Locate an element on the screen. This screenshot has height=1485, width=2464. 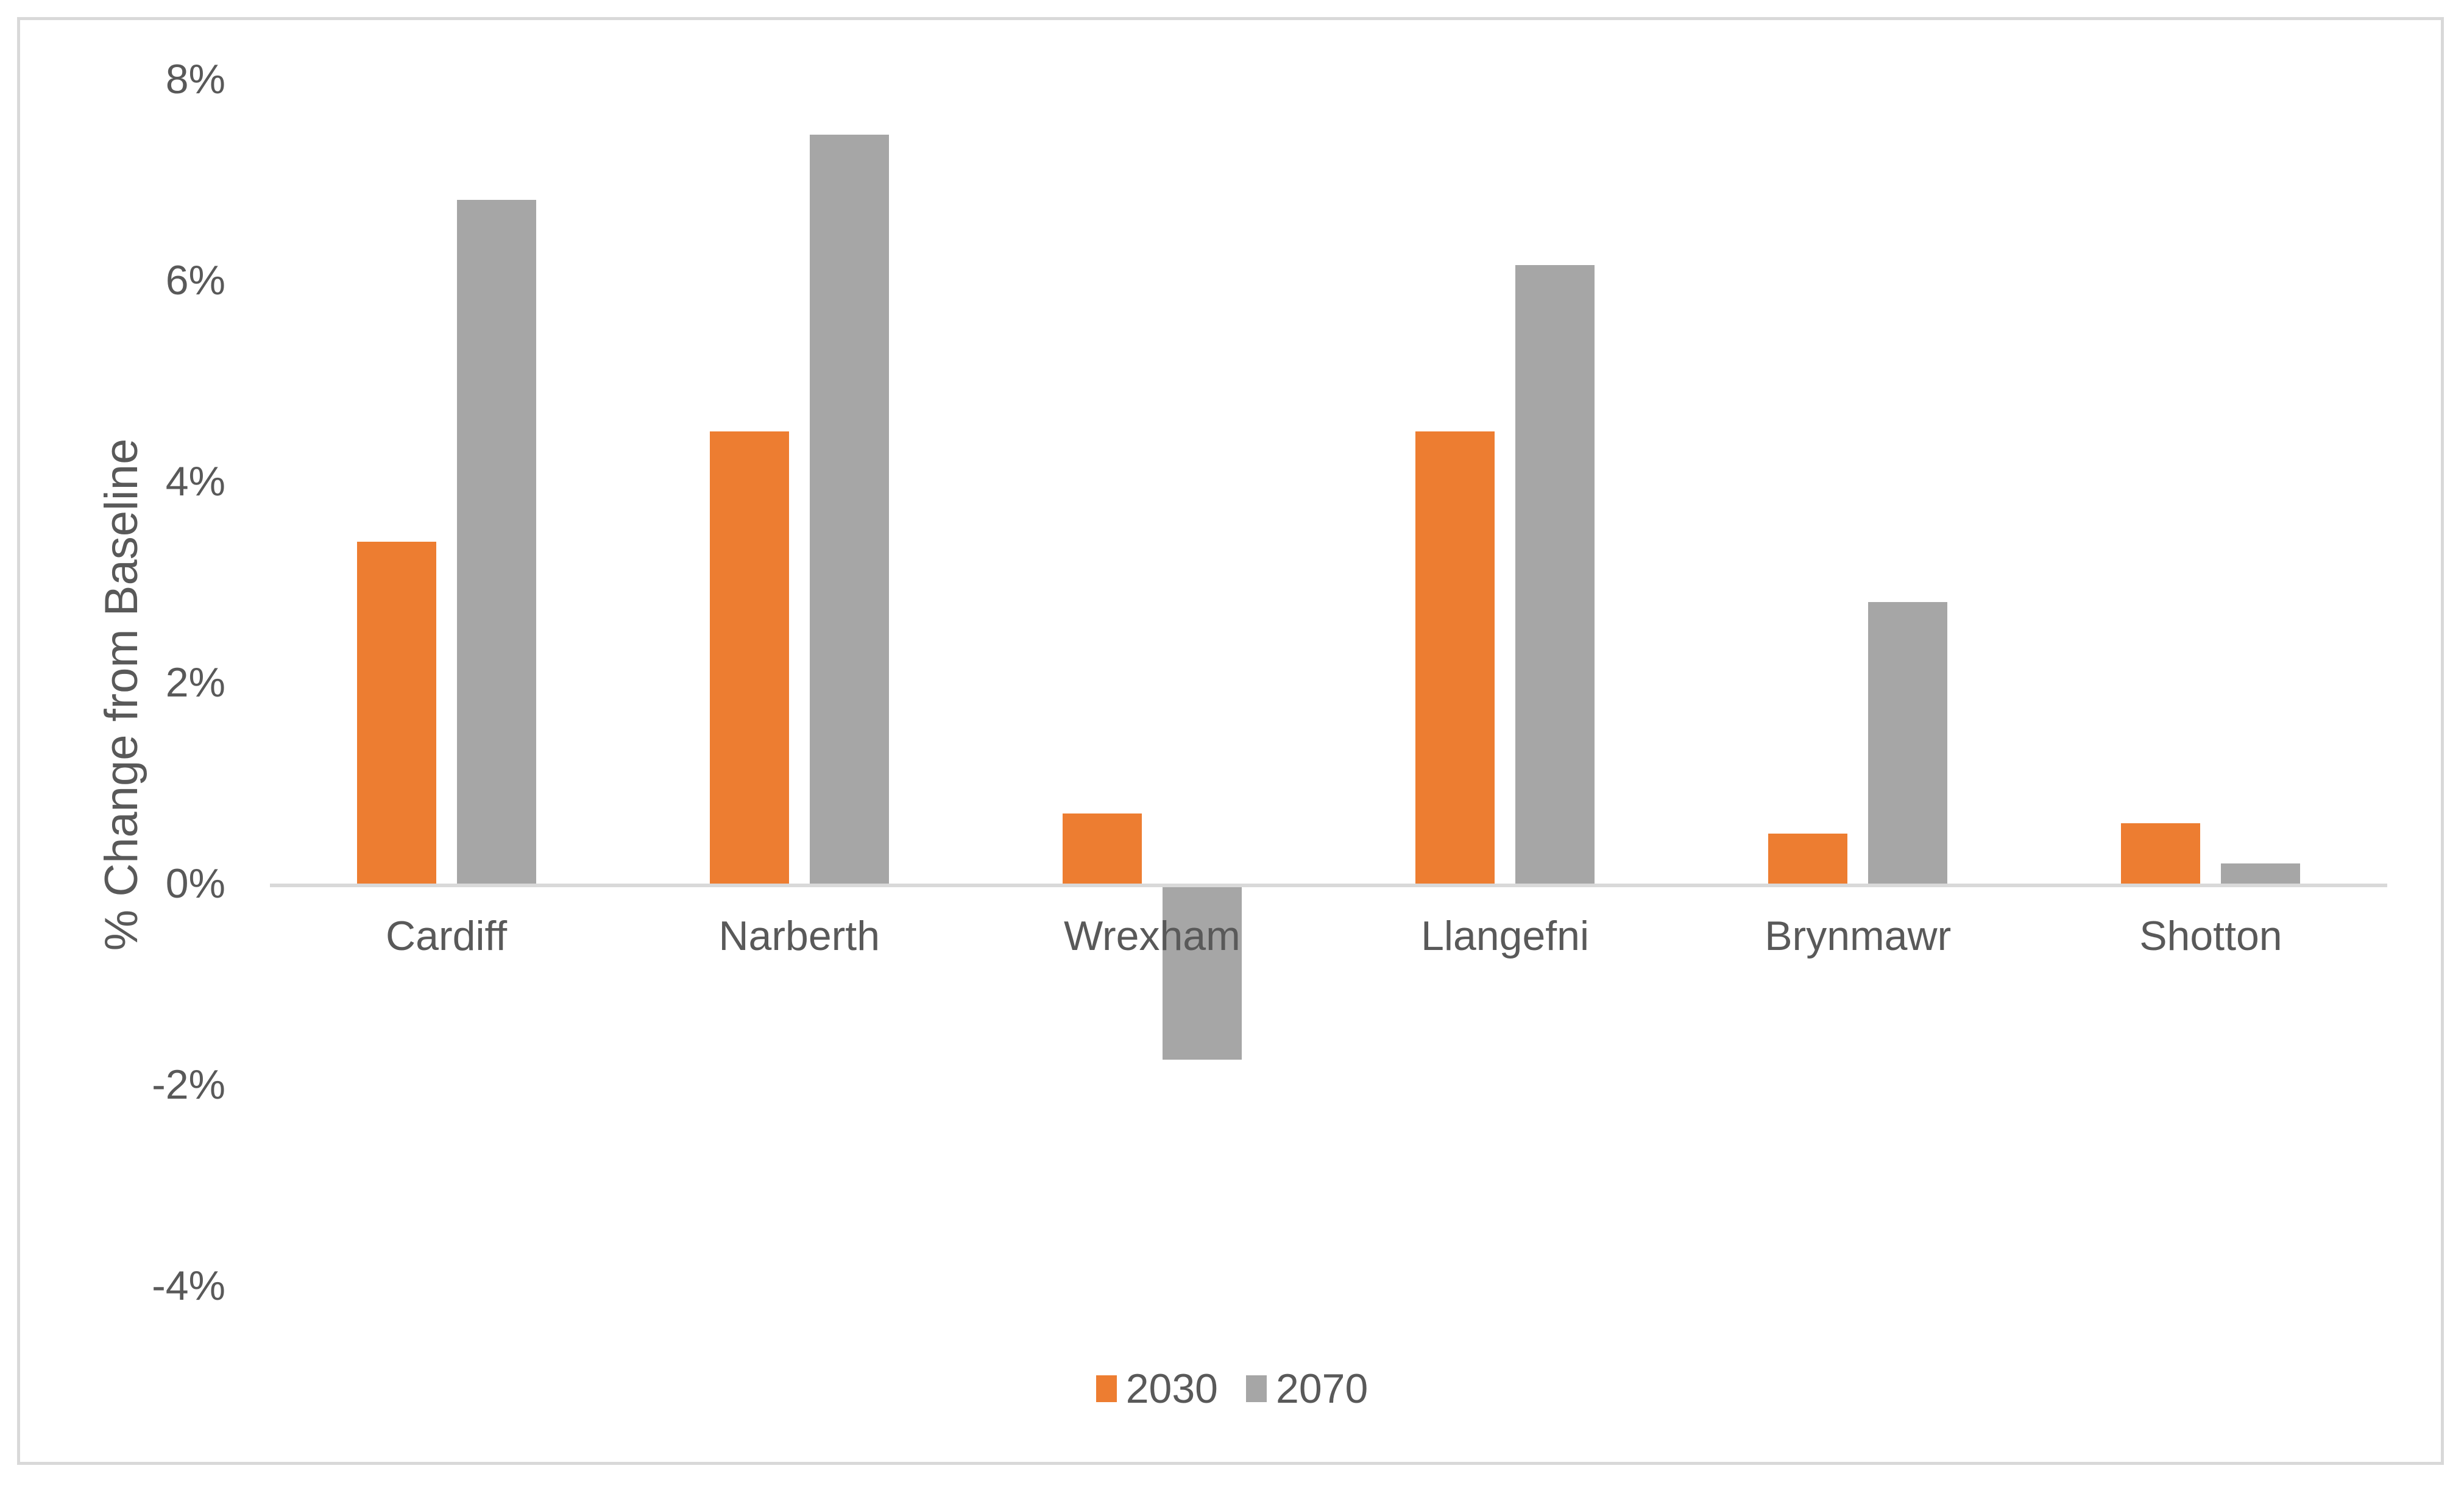
y-tick-label-6-: 6% is located at coordinates (195, 280).